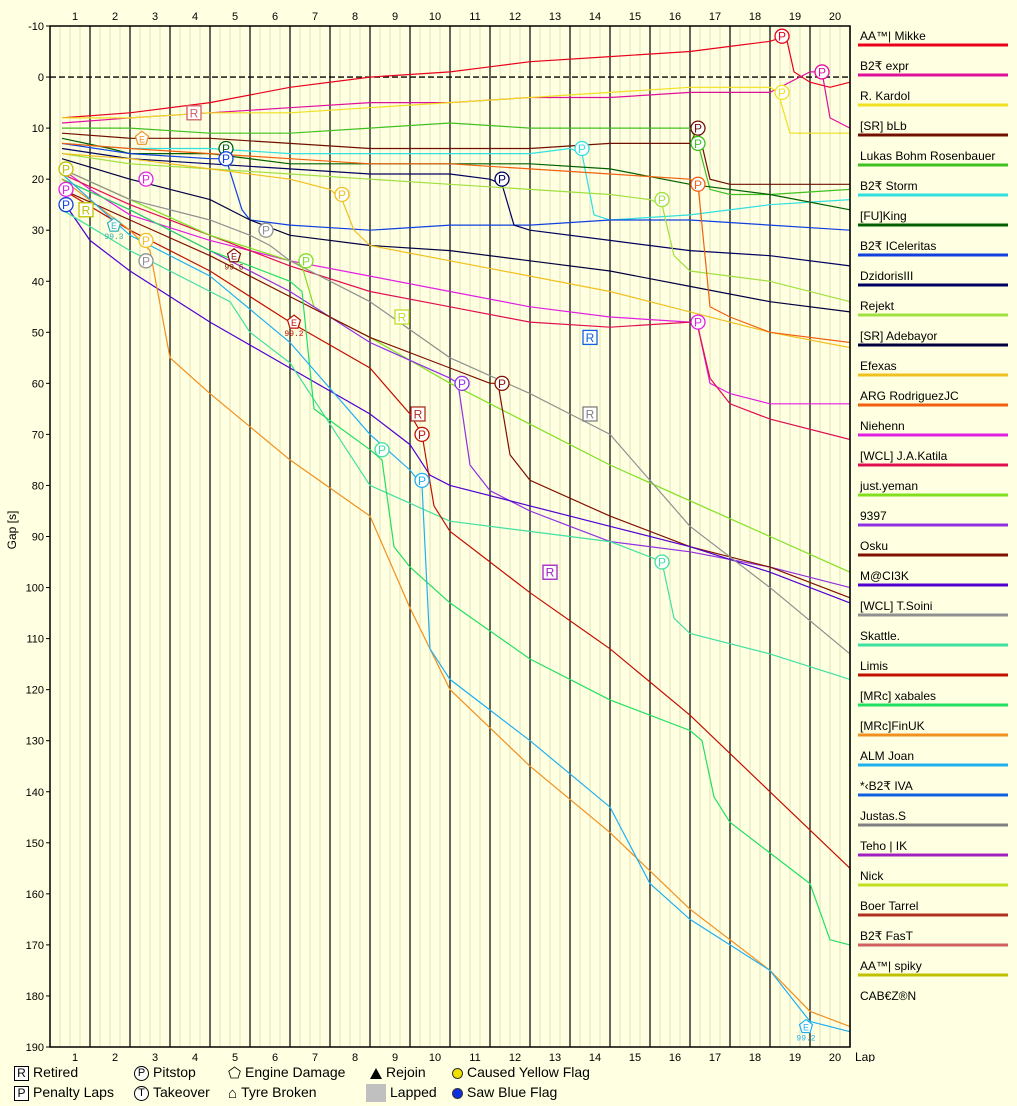 The image size is (1017, 1106). Describe the element at coordinates (235, 1073) in the screenshot. I see `engine-damage-icon: ⬠` at that location.